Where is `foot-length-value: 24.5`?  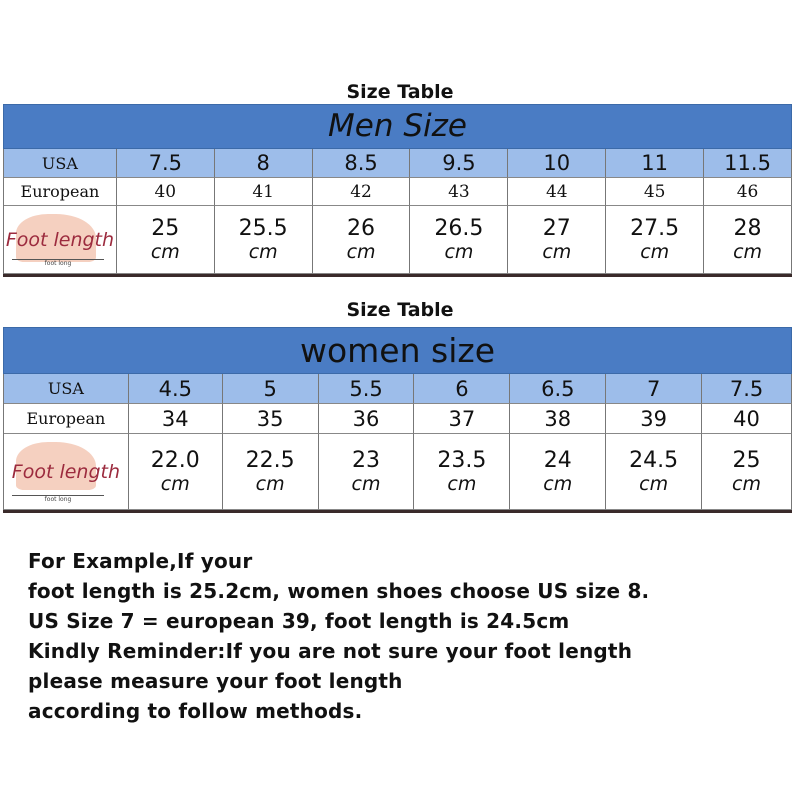
foot-length-value: 24.5 is located at coordinates (654, 460).